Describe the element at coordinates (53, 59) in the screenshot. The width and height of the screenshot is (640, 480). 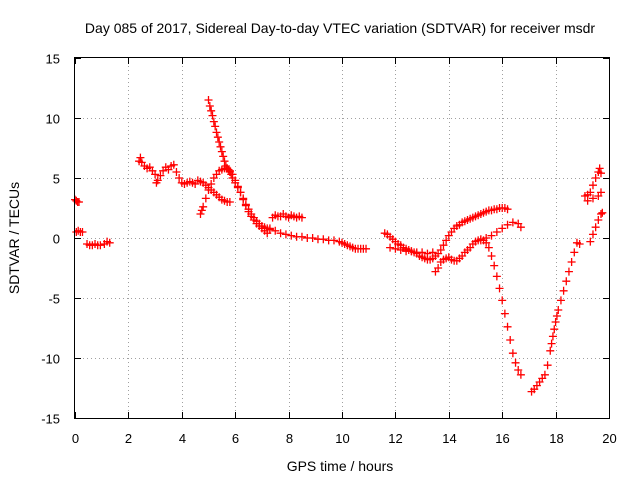
I see `y-tick-label: 15` at that location.